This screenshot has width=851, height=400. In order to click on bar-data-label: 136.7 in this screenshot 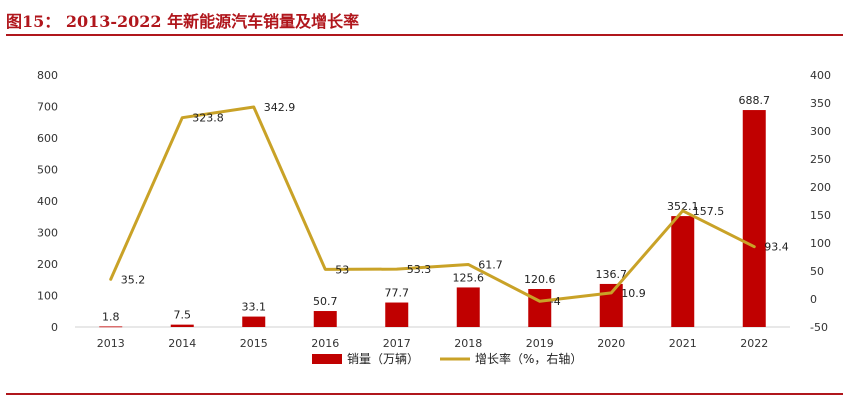, I will do `click(612, 274)`.